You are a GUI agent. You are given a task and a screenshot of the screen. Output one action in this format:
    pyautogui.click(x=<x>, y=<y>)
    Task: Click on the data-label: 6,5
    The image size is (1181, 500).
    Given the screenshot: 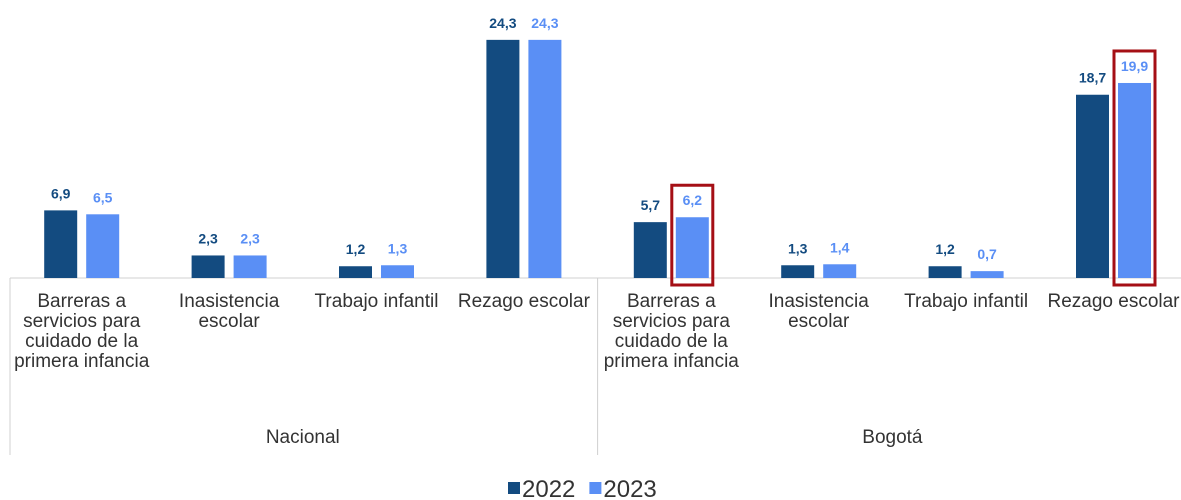 What is the action you would take?
    pyautogui.click(x=103, y=197)
    